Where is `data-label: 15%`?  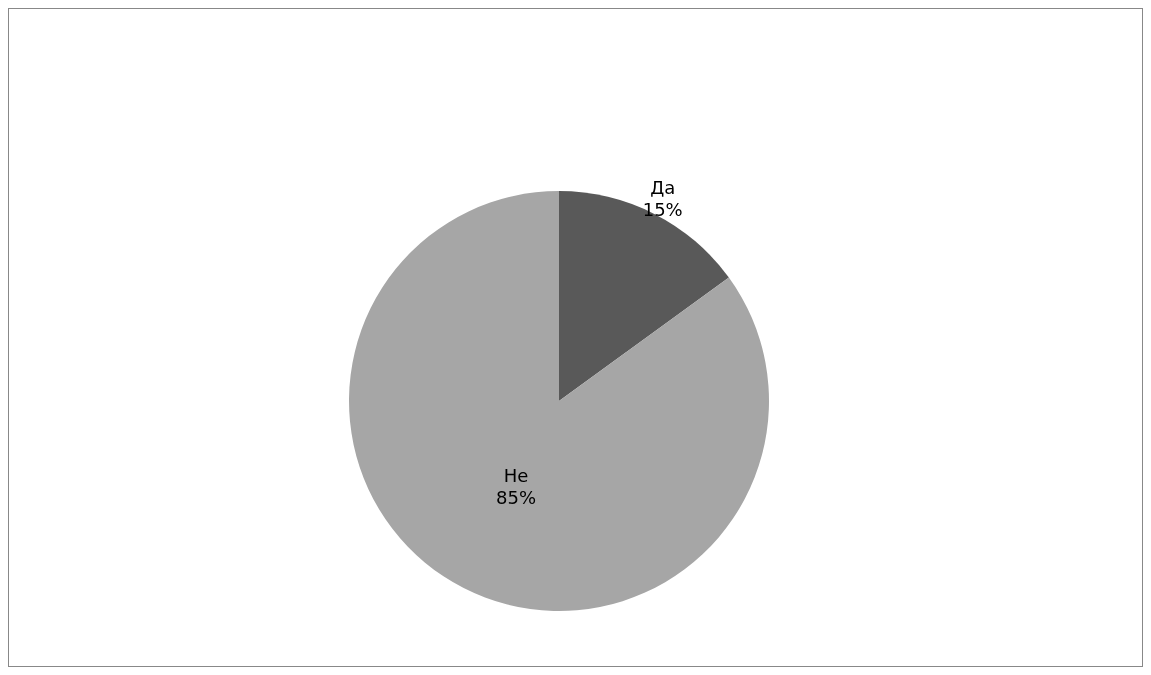 data-label: 15% is located at coordinates (662, 210).